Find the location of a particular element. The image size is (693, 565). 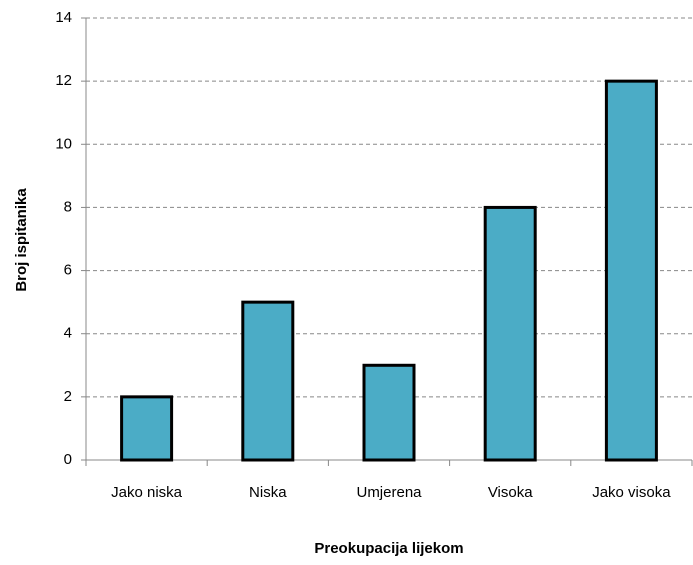

y-tick-label: 2 is located at coordinates (68, 396).